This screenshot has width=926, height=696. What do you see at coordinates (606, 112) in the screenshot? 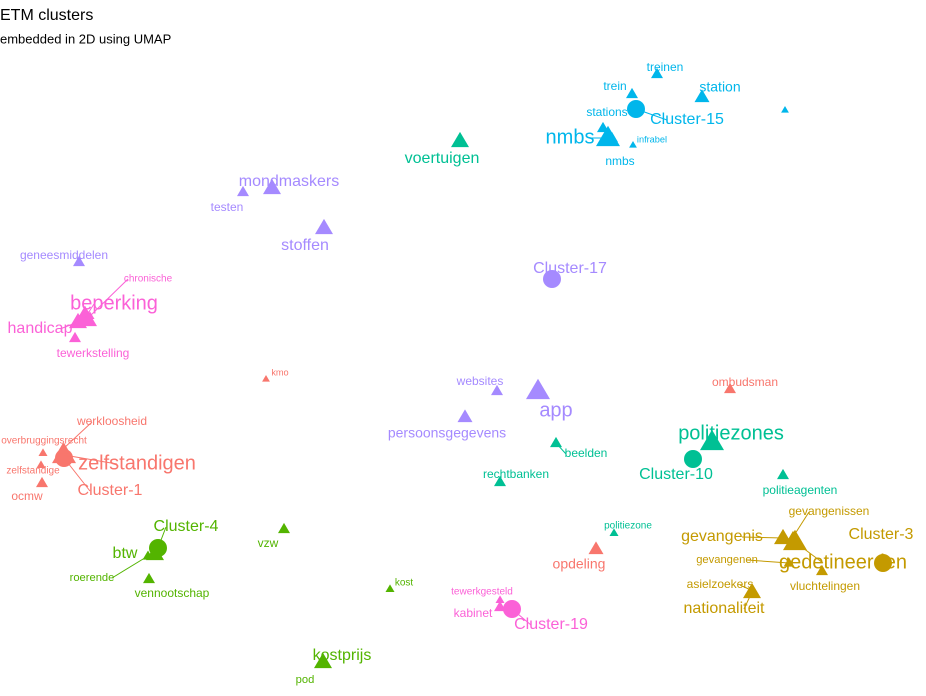
I see `point-label: stations` at bounding box center [606, 112].